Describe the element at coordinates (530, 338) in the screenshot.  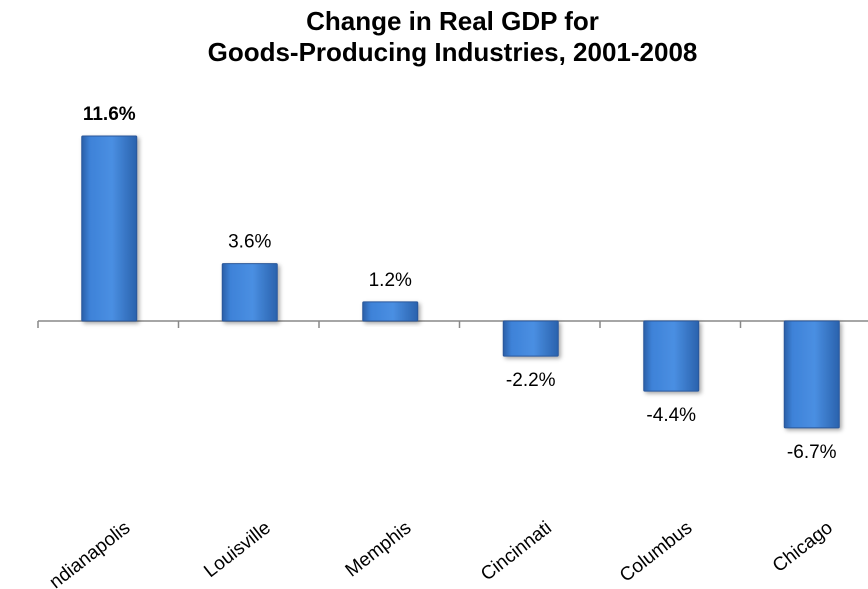
I see `bar-cincinnati` at that location.